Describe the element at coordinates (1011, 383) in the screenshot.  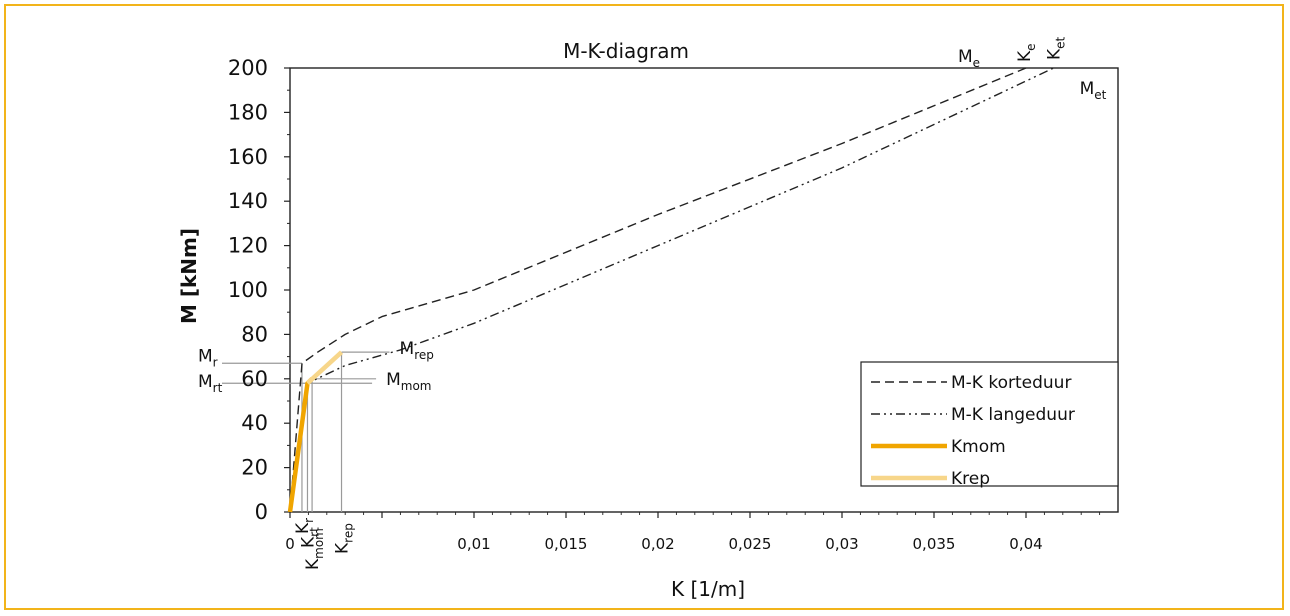
I see `legend-label-1: M-K korteduur` at that location.